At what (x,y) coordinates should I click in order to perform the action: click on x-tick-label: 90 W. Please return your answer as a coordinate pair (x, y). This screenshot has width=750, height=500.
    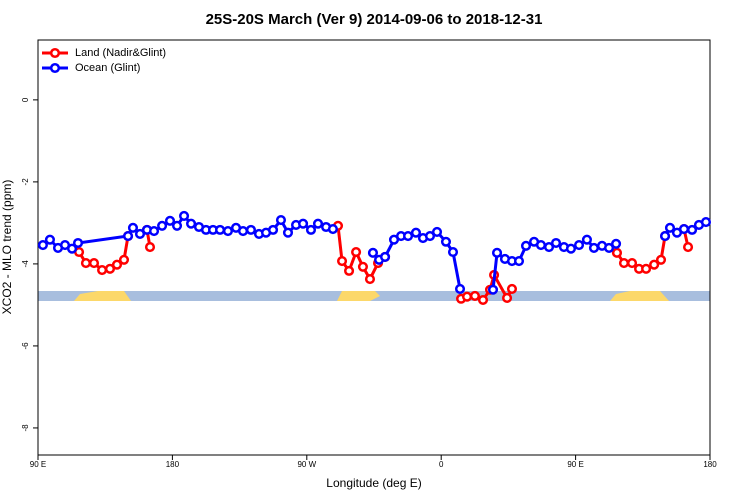
    Looking at the image, I should click on (306, 464).